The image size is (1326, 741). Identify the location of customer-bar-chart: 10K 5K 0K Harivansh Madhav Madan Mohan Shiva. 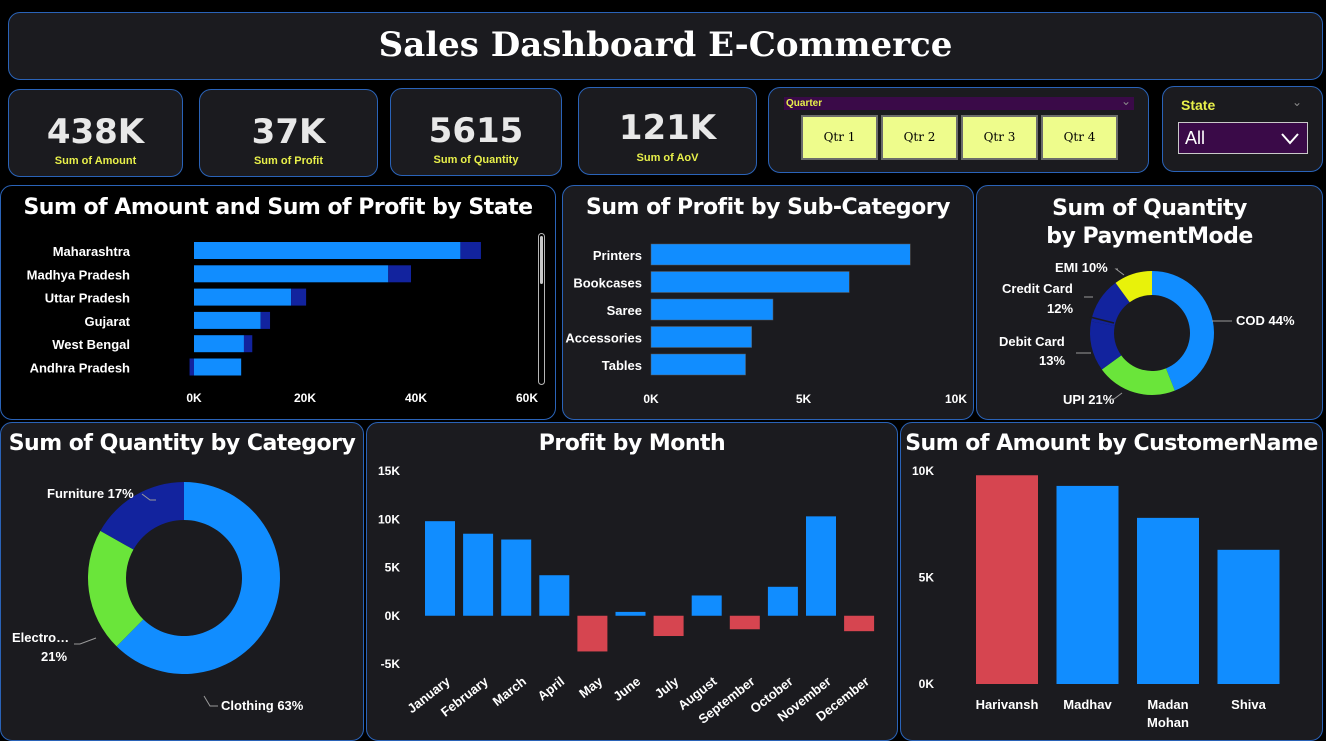
(1096, 597).